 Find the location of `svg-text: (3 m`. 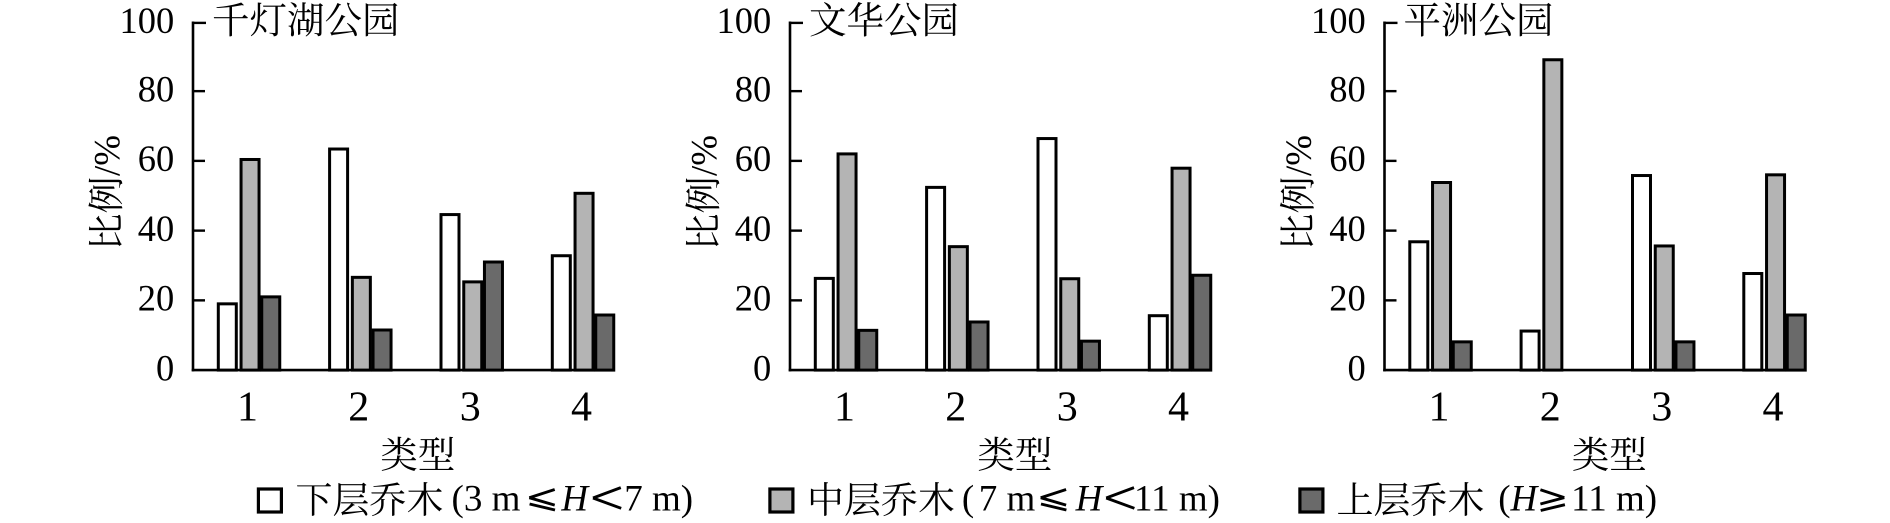

svg-text: (3 m is located at coordinates (486, 499).